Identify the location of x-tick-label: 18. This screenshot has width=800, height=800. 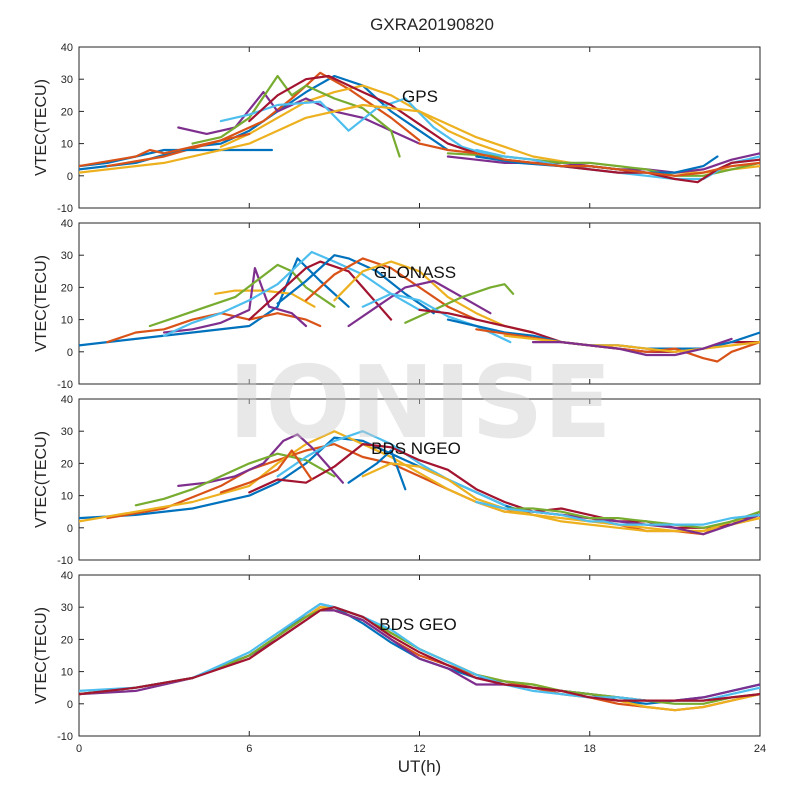
(590, 749).